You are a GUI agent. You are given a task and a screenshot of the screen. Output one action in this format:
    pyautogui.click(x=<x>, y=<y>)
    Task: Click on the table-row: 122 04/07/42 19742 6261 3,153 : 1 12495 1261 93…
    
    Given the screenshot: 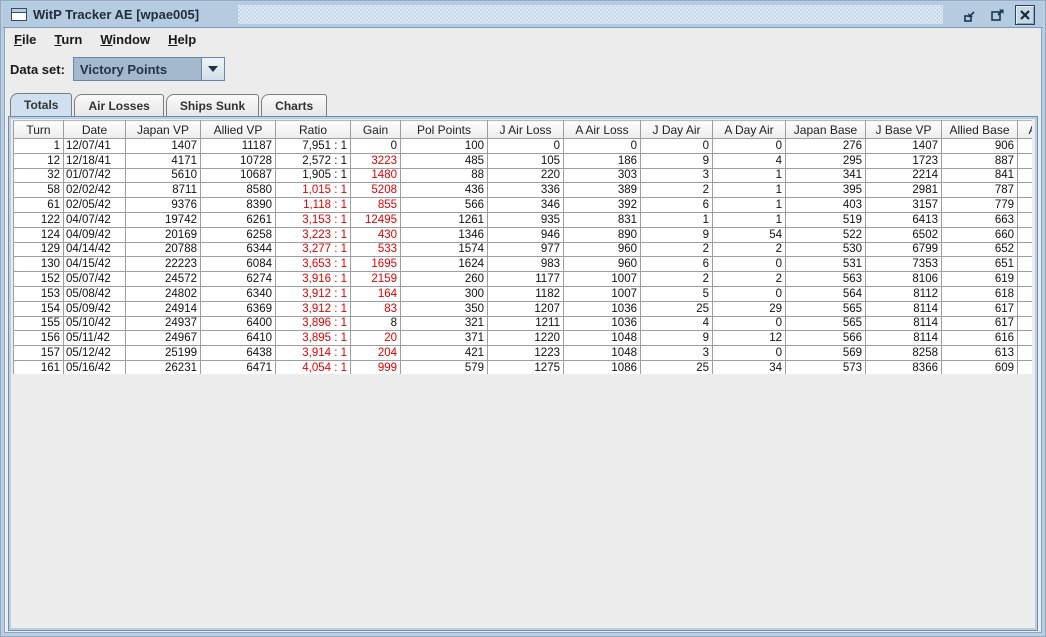 What is the action you would take?
    pyautogui.click(x=522, y=219)
    